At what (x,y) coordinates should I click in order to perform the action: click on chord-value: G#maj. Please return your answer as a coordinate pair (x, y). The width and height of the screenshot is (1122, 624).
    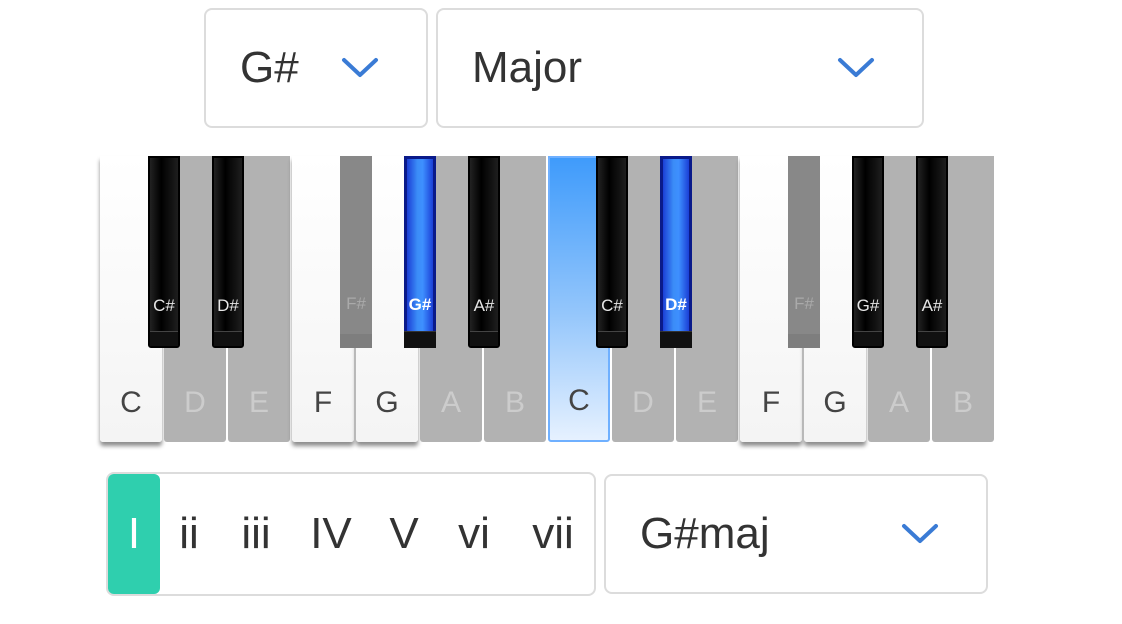
    Looking at the image, I should click on (705, 533).